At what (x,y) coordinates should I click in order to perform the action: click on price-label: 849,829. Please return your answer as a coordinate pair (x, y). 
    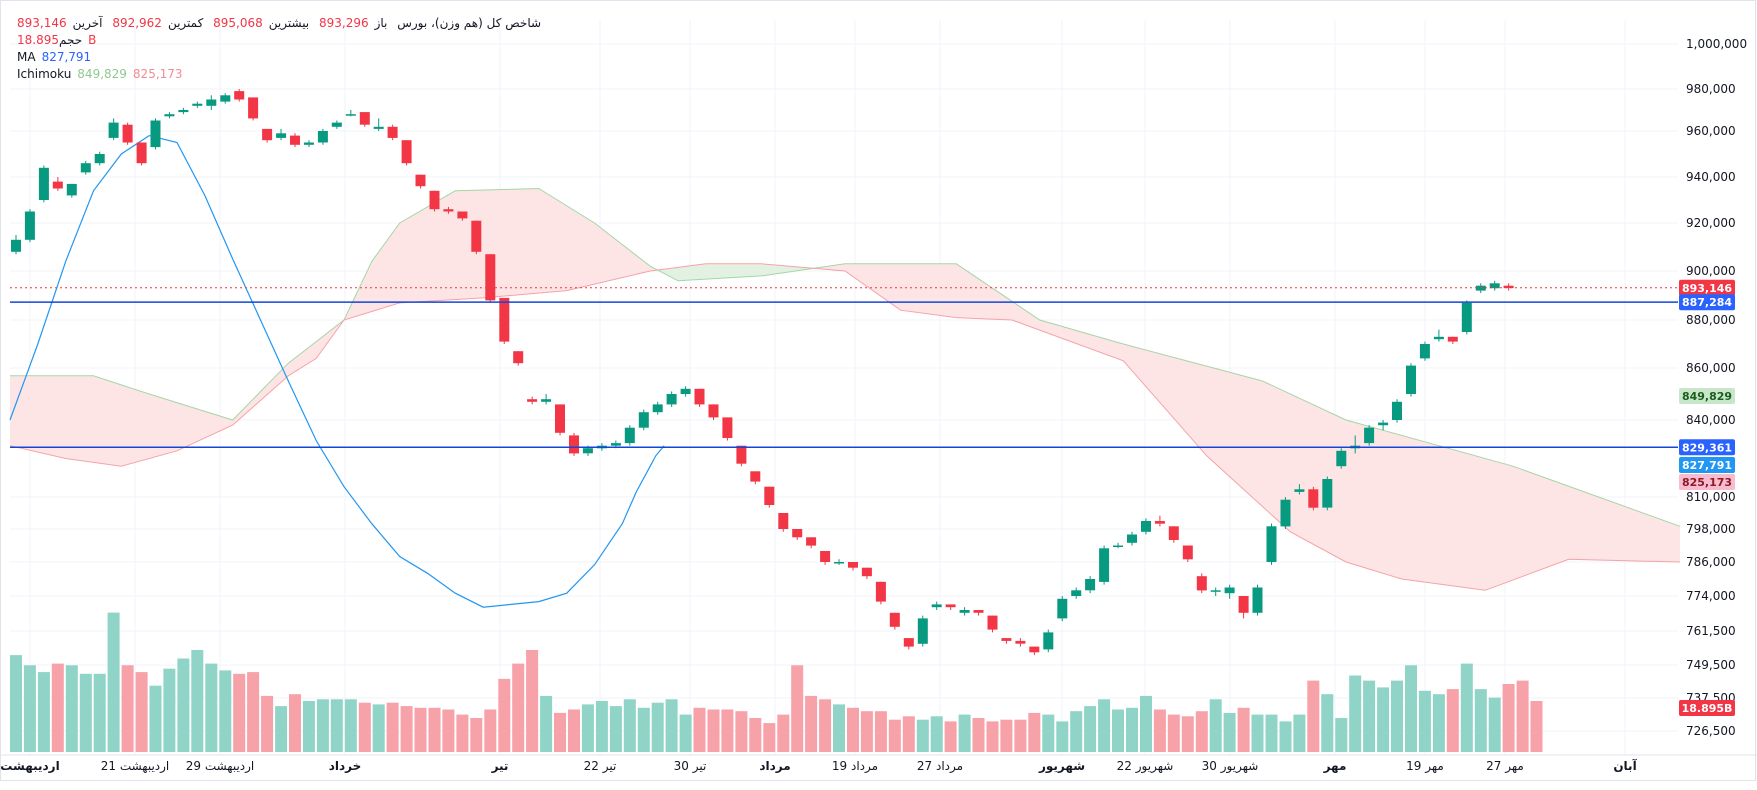
    Looking at the image, I should click on (1707, 396).